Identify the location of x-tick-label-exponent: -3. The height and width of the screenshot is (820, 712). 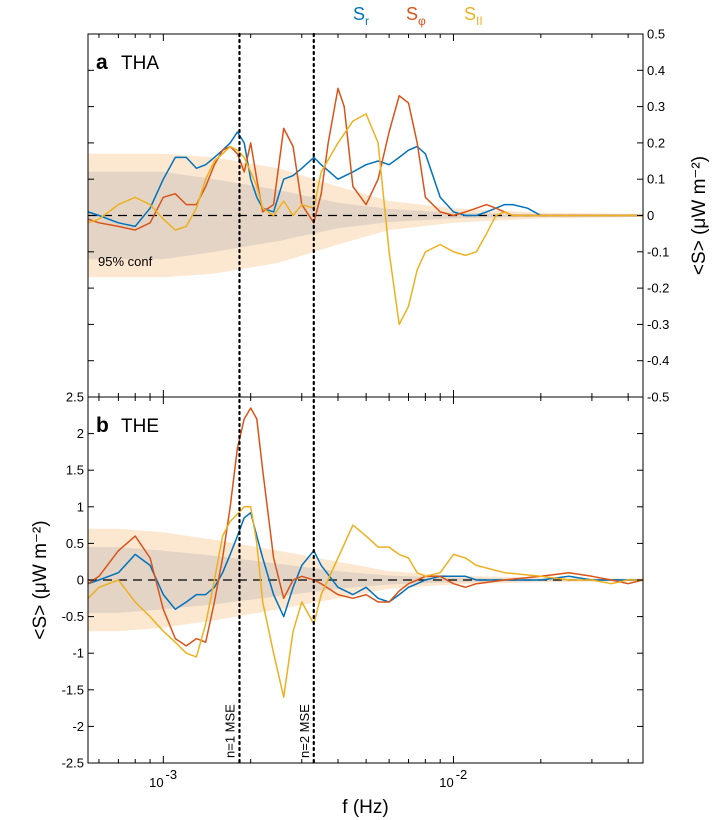
(172, 774).